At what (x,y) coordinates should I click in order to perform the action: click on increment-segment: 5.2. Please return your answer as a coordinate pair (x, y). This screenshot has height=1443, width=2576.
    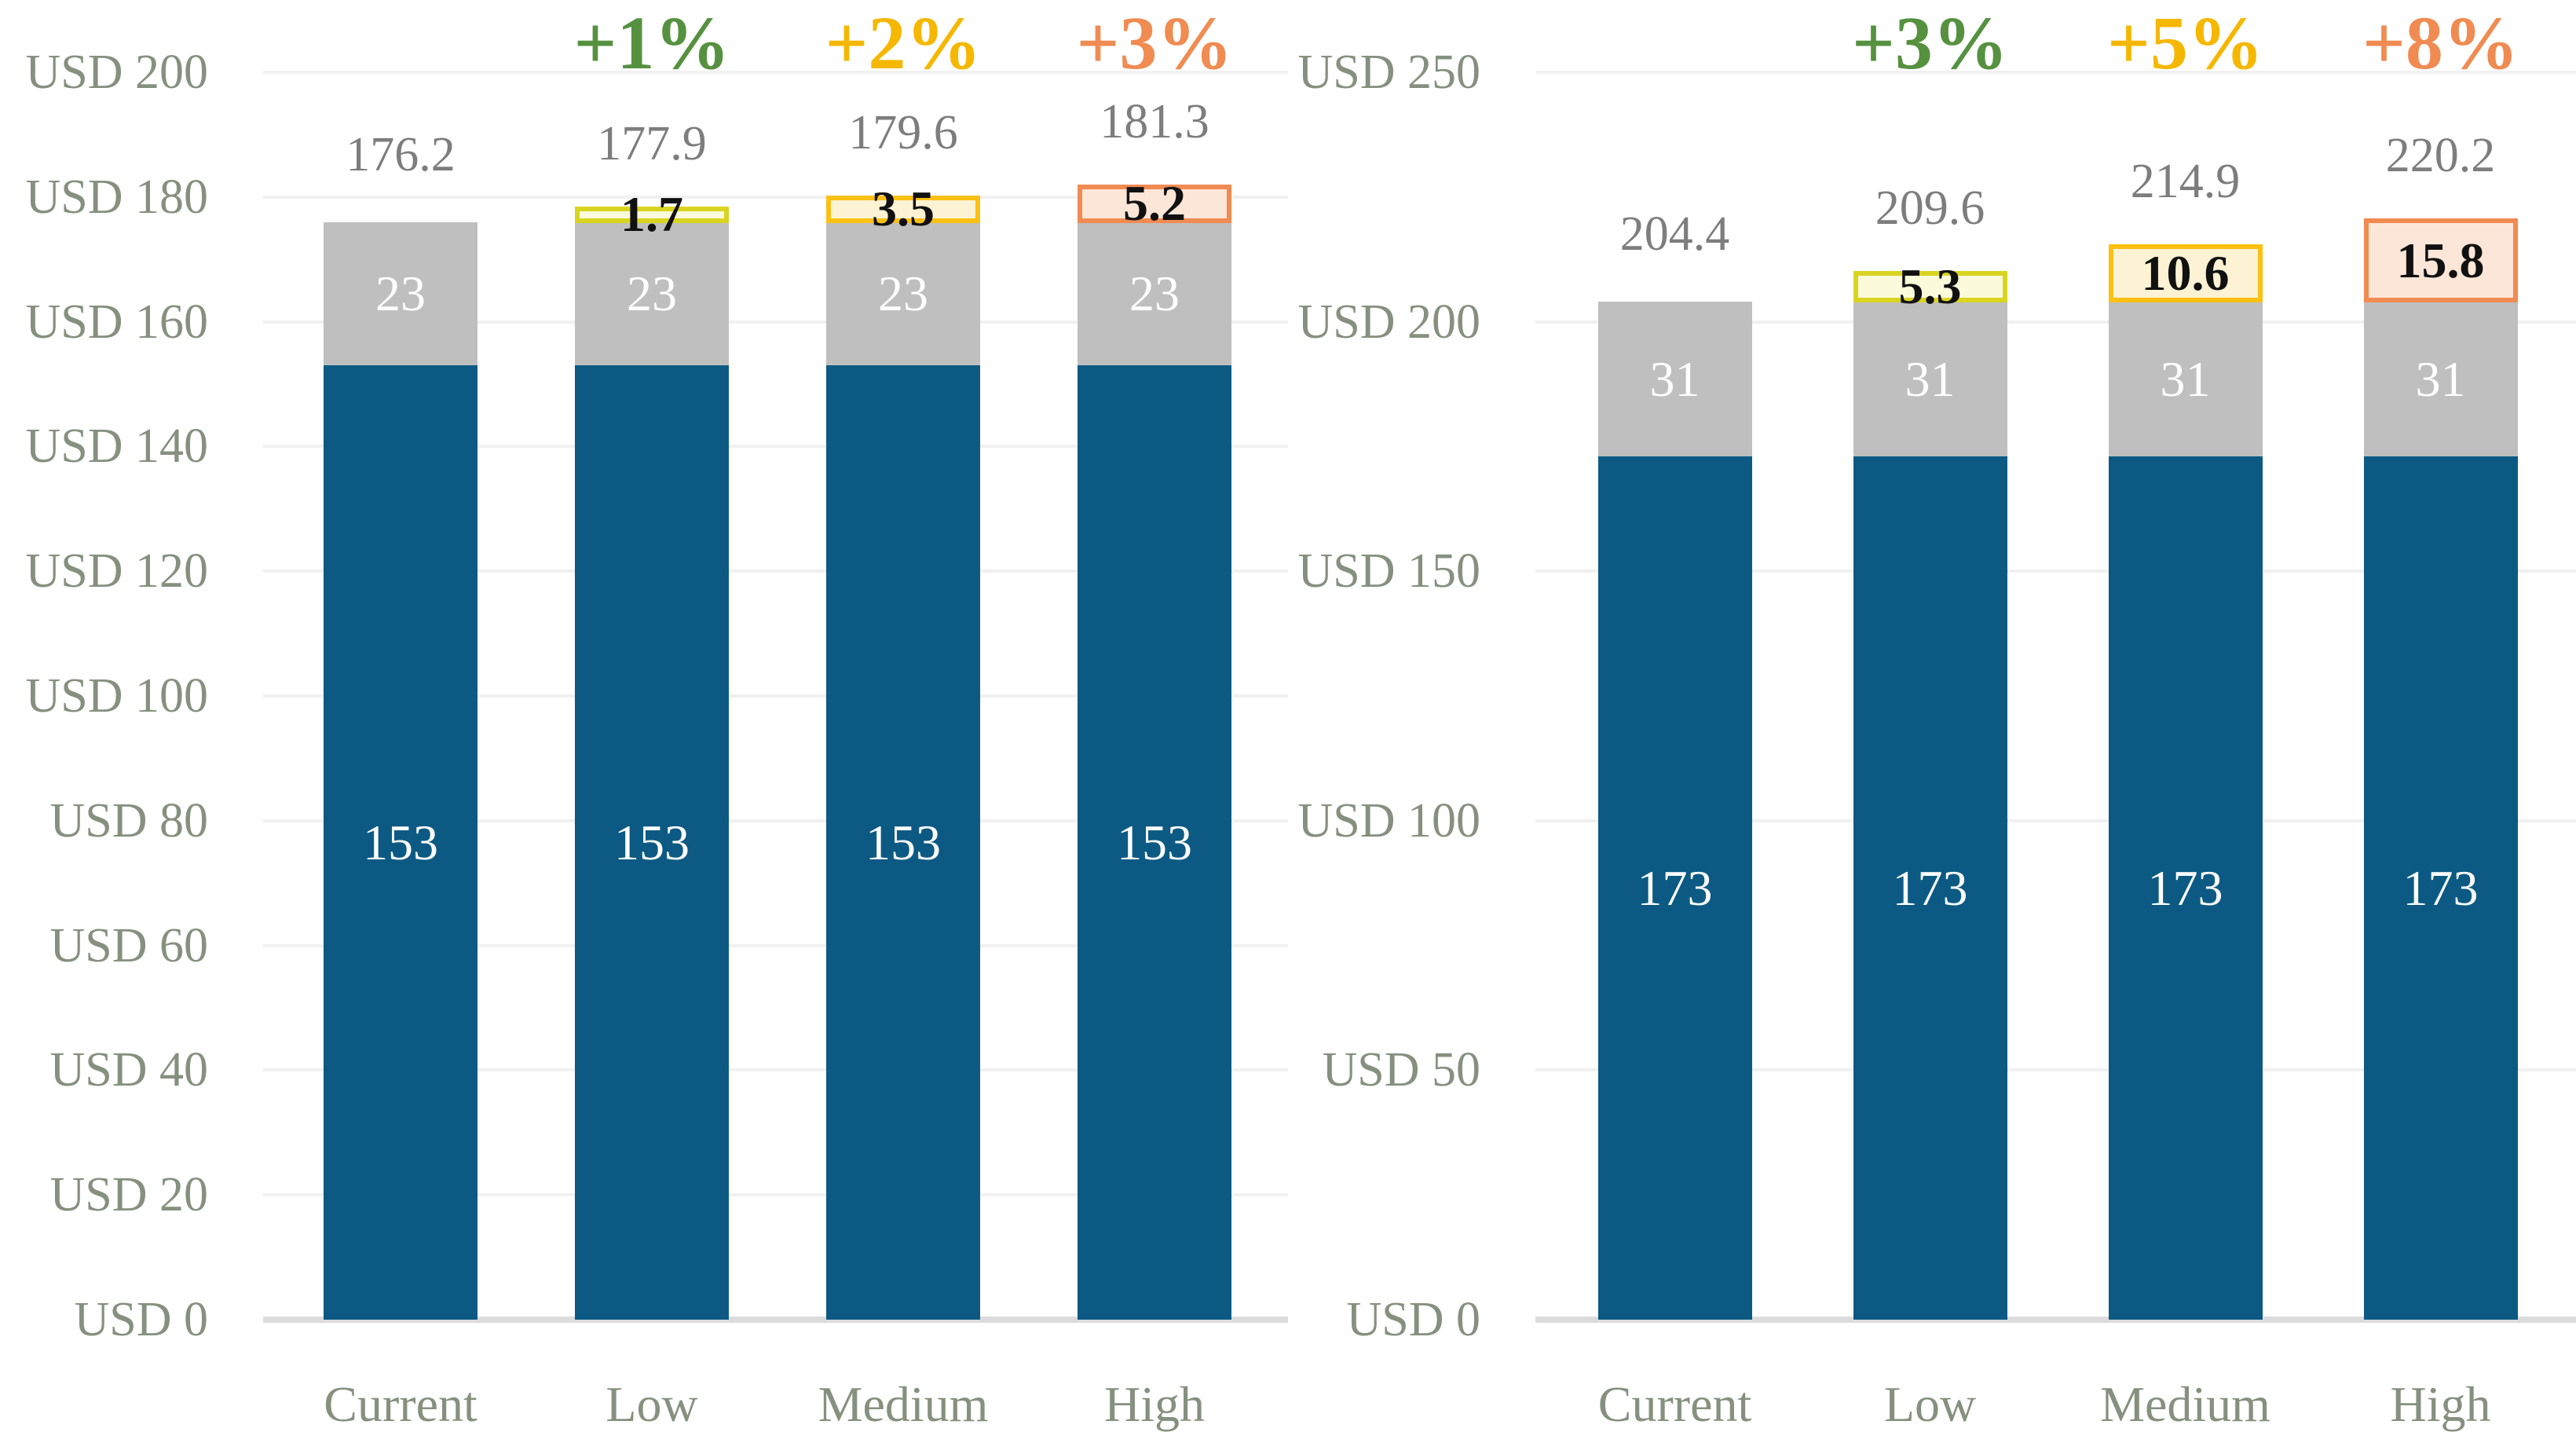
    Looking at the image, I should click on (1154, 203).